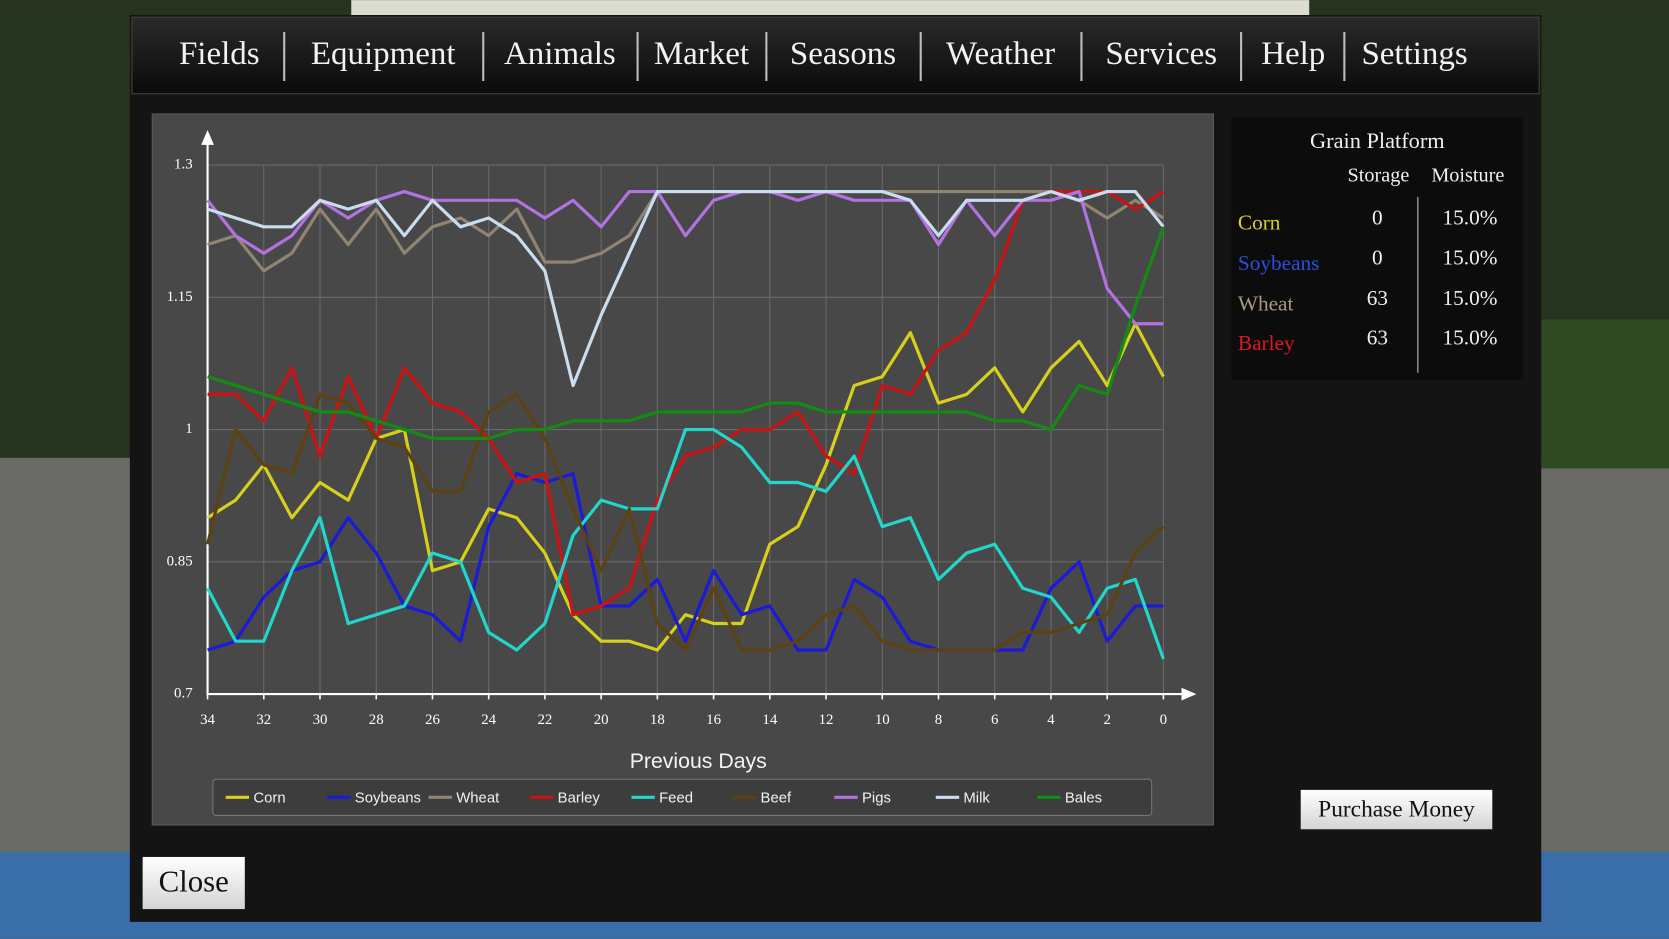 The width and height of the screenshot is (1669, 939). Describe the element at coordinates (269, 798) in the screenshot. I see `legend-label: Corn` at that location.